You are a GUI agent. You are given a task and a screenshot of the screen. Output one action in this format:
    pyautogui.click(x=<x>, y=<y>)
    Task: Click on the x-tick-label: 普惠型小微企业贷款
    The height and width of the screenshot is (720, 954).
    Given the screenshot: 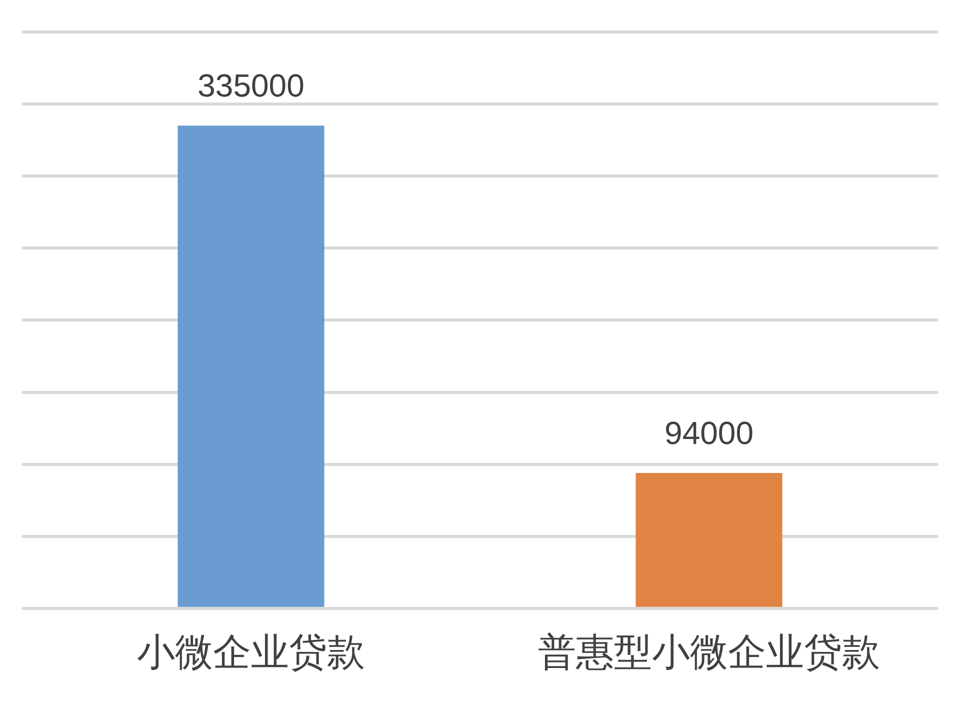 What is the action you would take?
    pyautogui.click(x=709, y=652)
    